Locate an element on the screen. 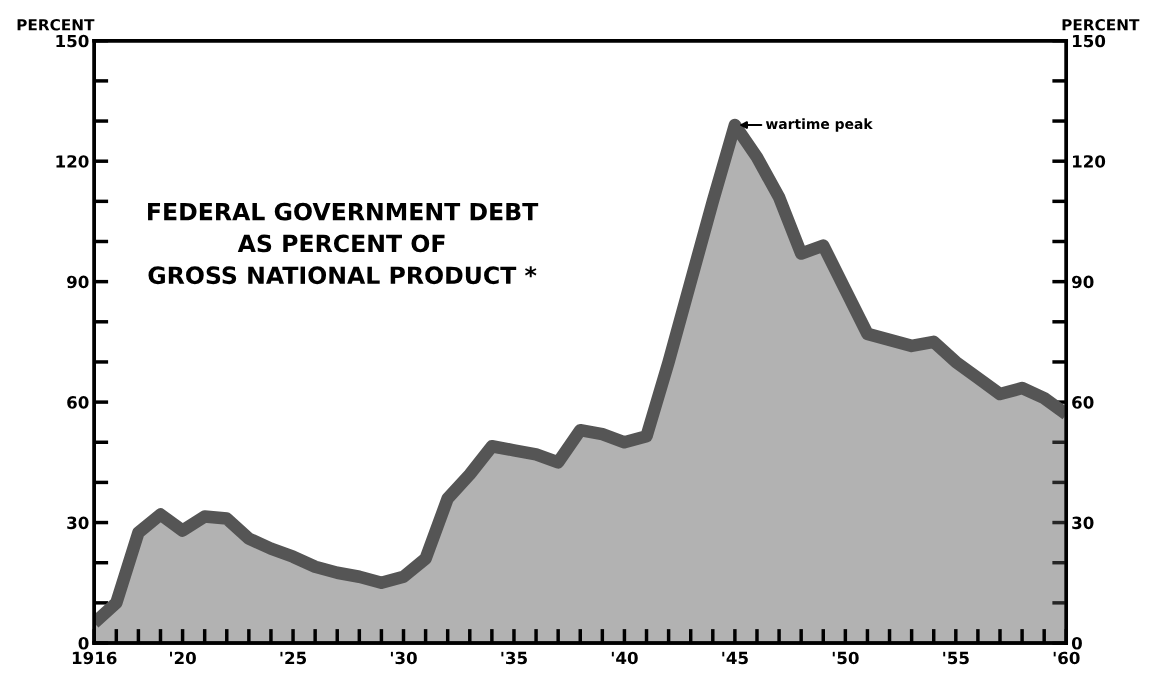 This screenshot has width=1149, height=679. x-tick-label: '60 is located at coordinates (1066, 658).